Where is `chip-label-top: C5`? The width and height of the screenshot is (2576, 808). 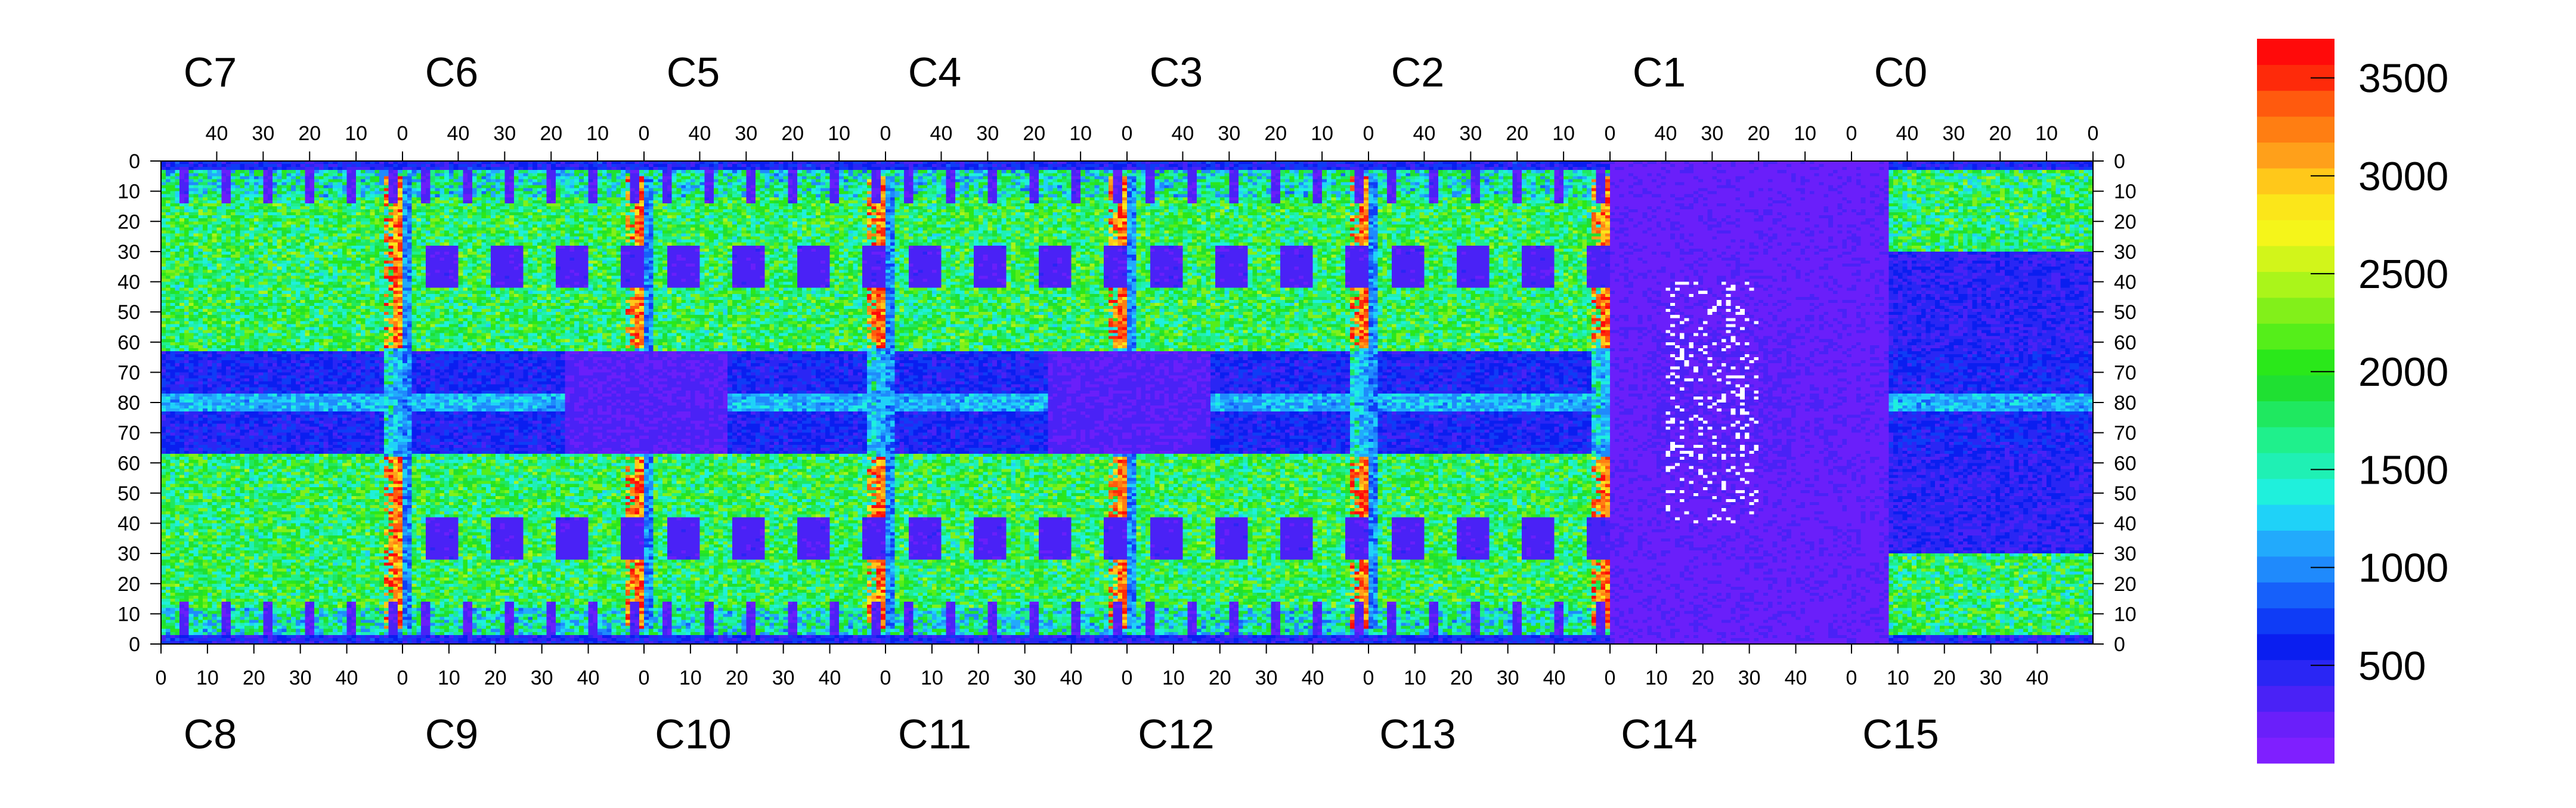 chip-label-top: C5 is located at coordinates (694, 72).